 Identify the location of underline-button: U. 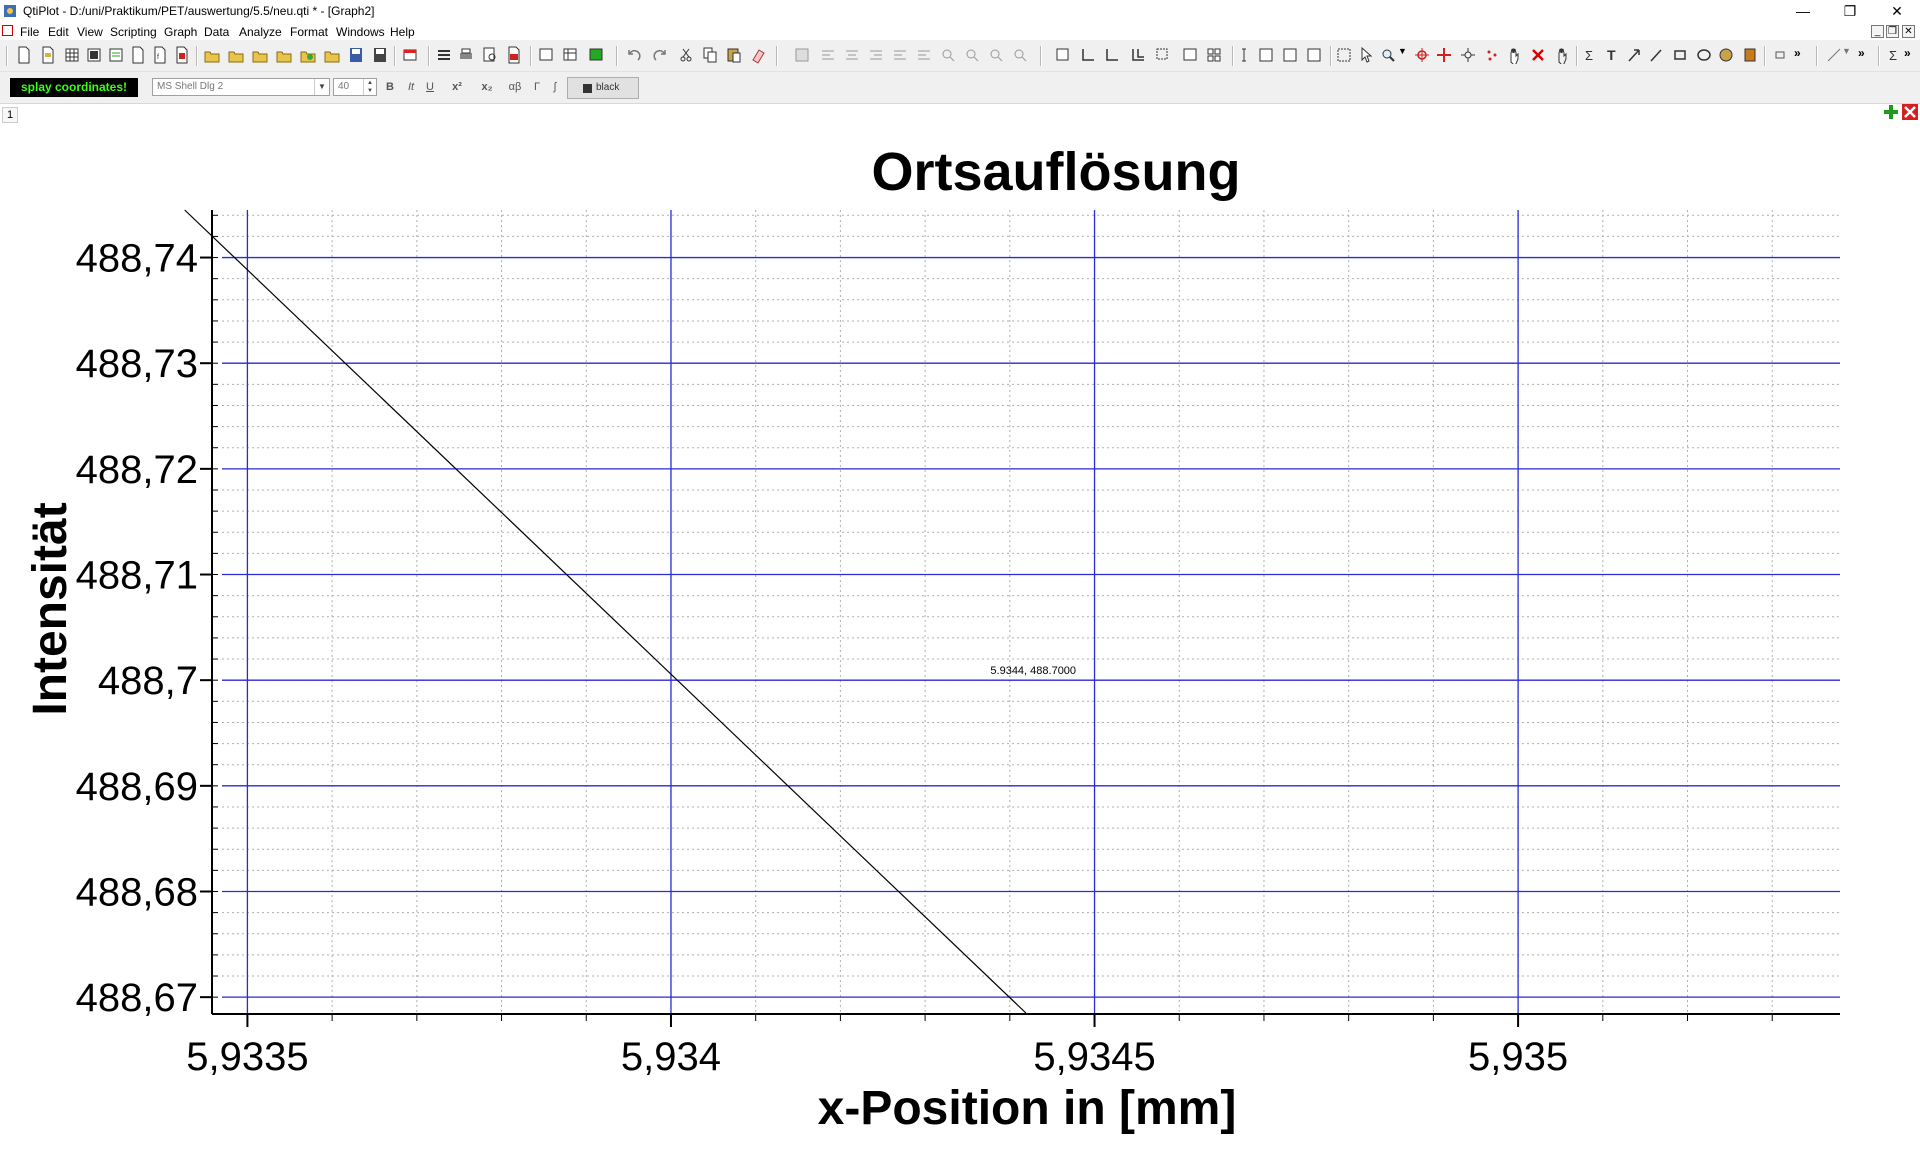
(430, 87).